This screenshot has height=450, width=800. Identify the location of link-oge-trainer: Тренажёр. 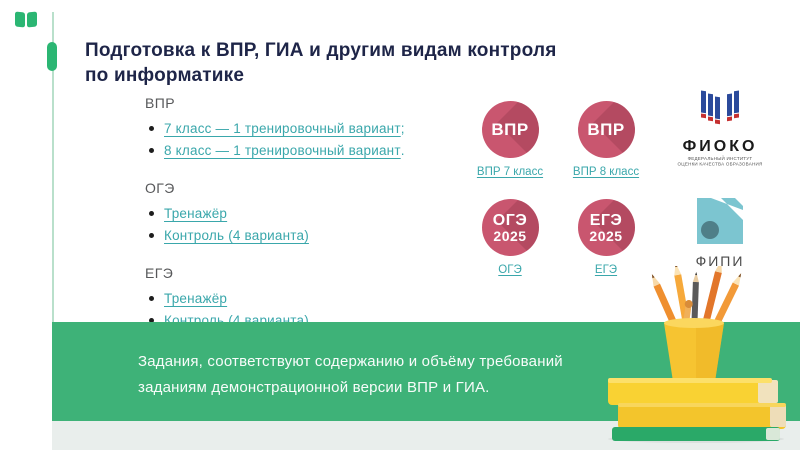
(196, 213).